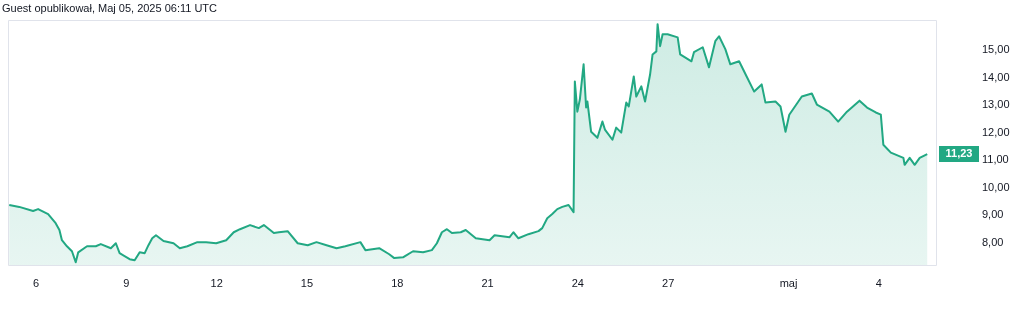  What do you see at coordinates (993, 214) in the screenshot?
I see `y-tick-label: 9,00` at bounding box center [993, 214].